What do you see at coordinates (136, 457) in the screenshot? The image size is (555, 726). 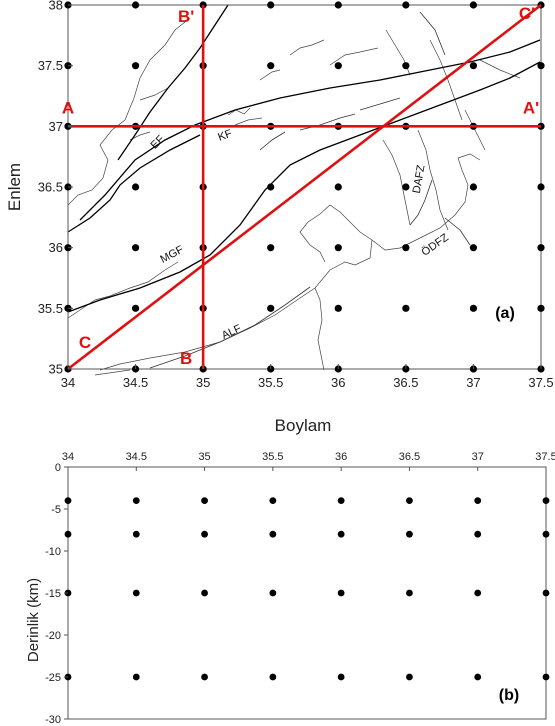 I see `depth-x-tick-label: 34.5` at bounding box center [136, 457].